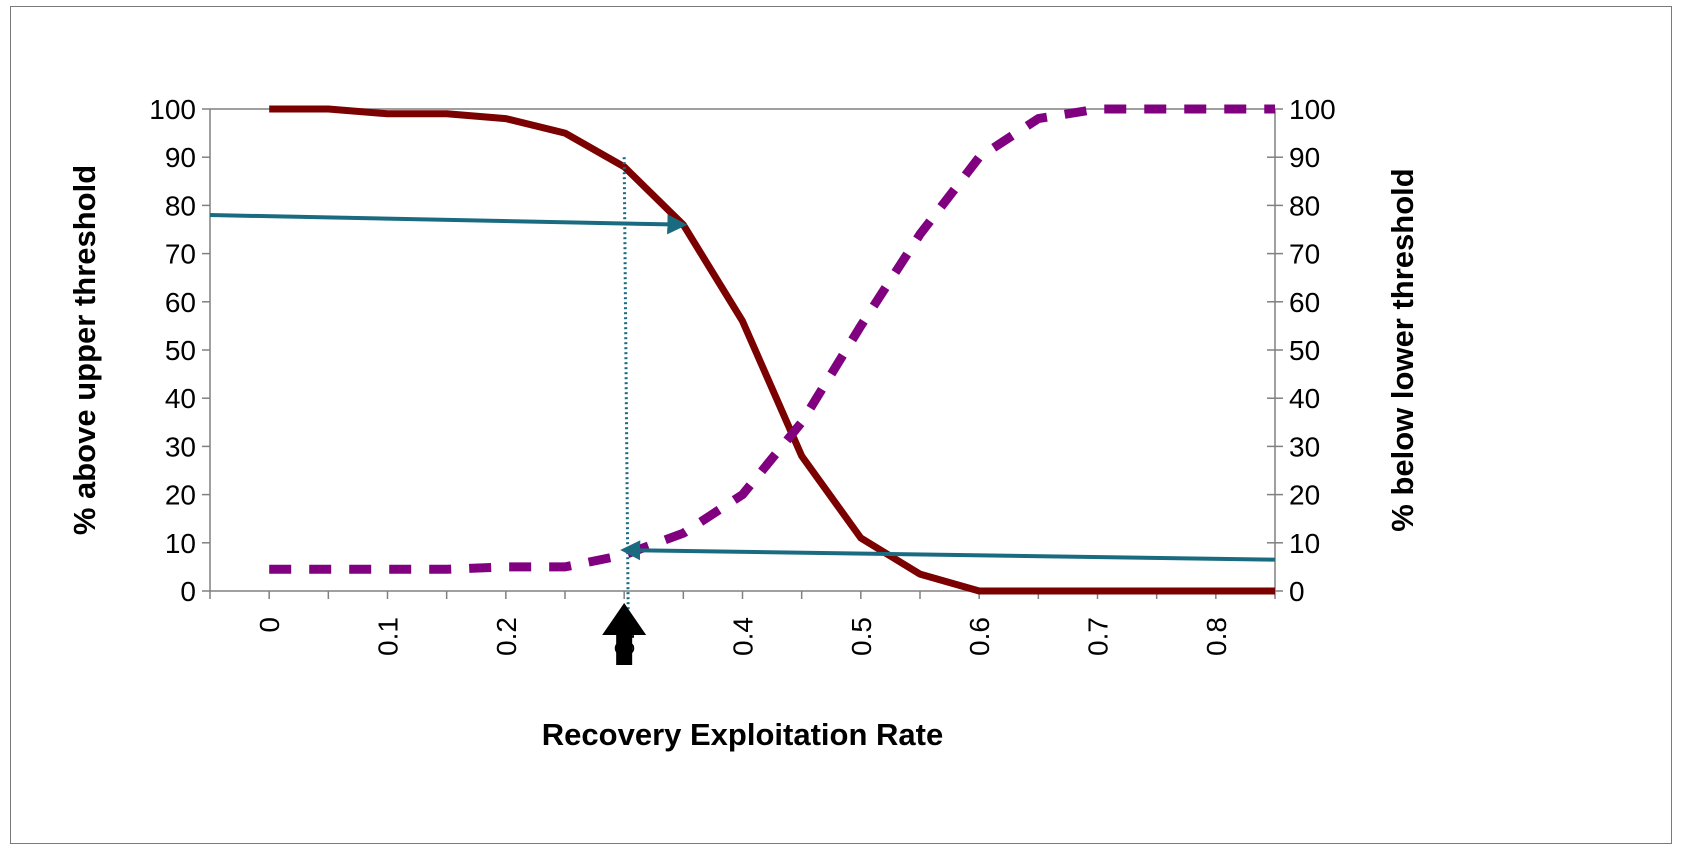 This screenshot has width=1684, height=848. What do you see at coordinates (626, 384) in the screenshot?
I see `reference-dotted-line` at bounding box center [626, 384].